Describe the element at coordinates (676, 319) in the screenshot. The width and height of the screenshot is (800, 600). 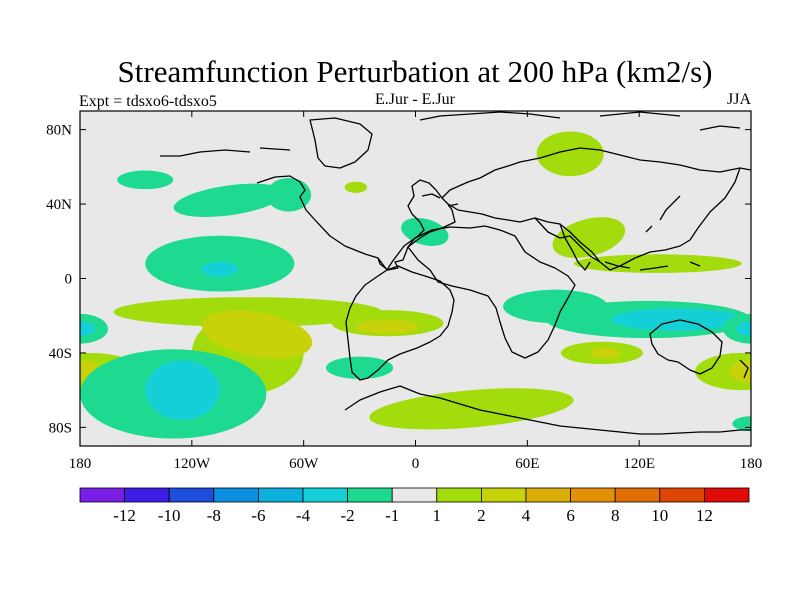
I see `anomaly-south-indian-core` at that location.